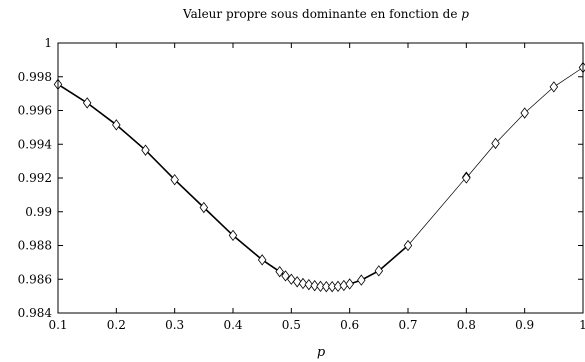 This screenshot has width=585, height=362. What do you see at coordinates (349, 325) in the screenshot?
I see `x-tick-label: 0.6` at bounding box center [349, 325].